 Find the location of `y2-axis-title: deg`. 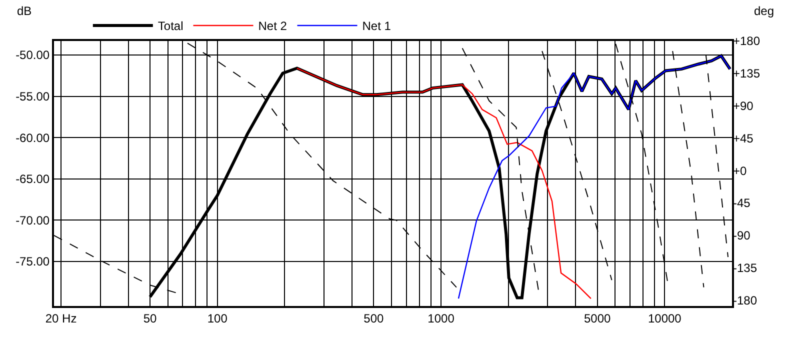

y2-axis-title: deg is located at coordinates (764, 11).